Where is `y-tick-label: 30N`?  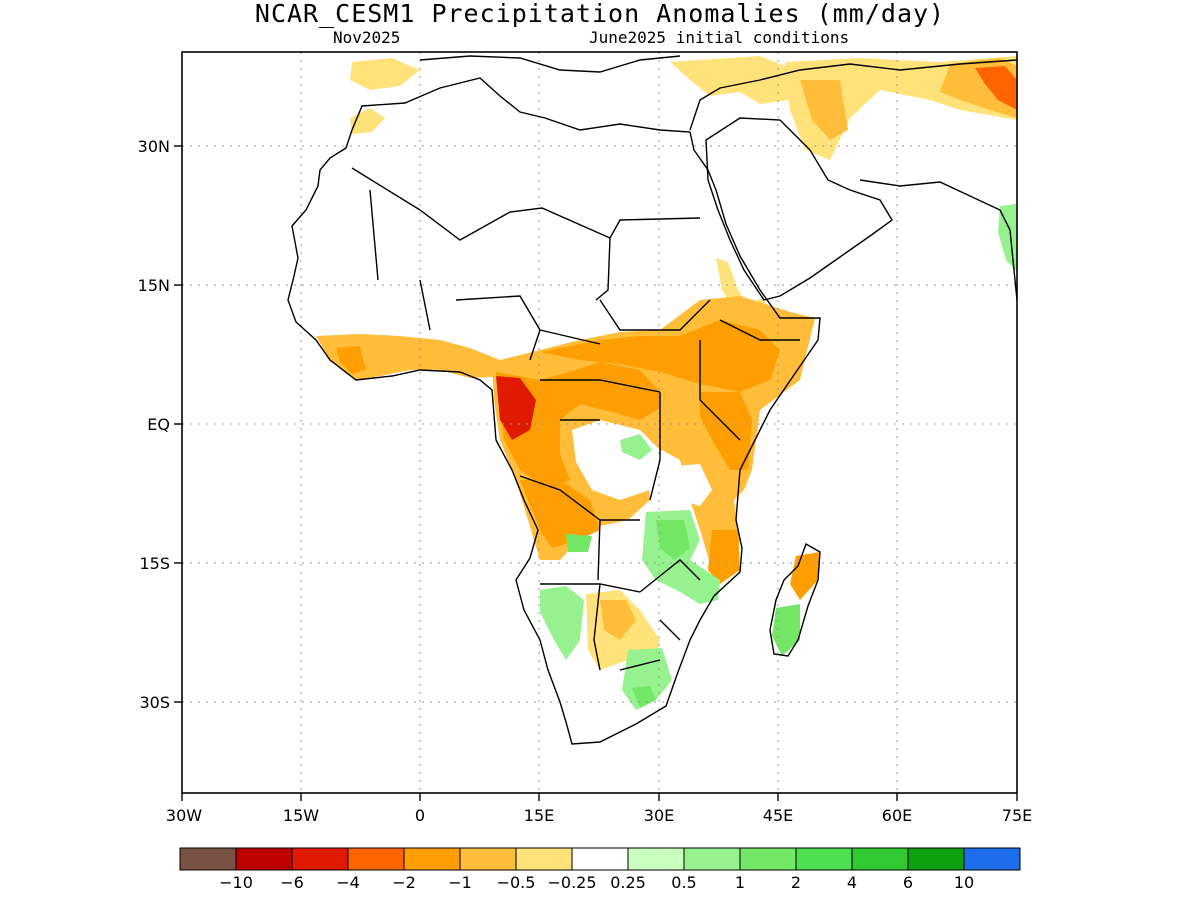
y-tick-label: 30N is located at coordinates (154, 146).